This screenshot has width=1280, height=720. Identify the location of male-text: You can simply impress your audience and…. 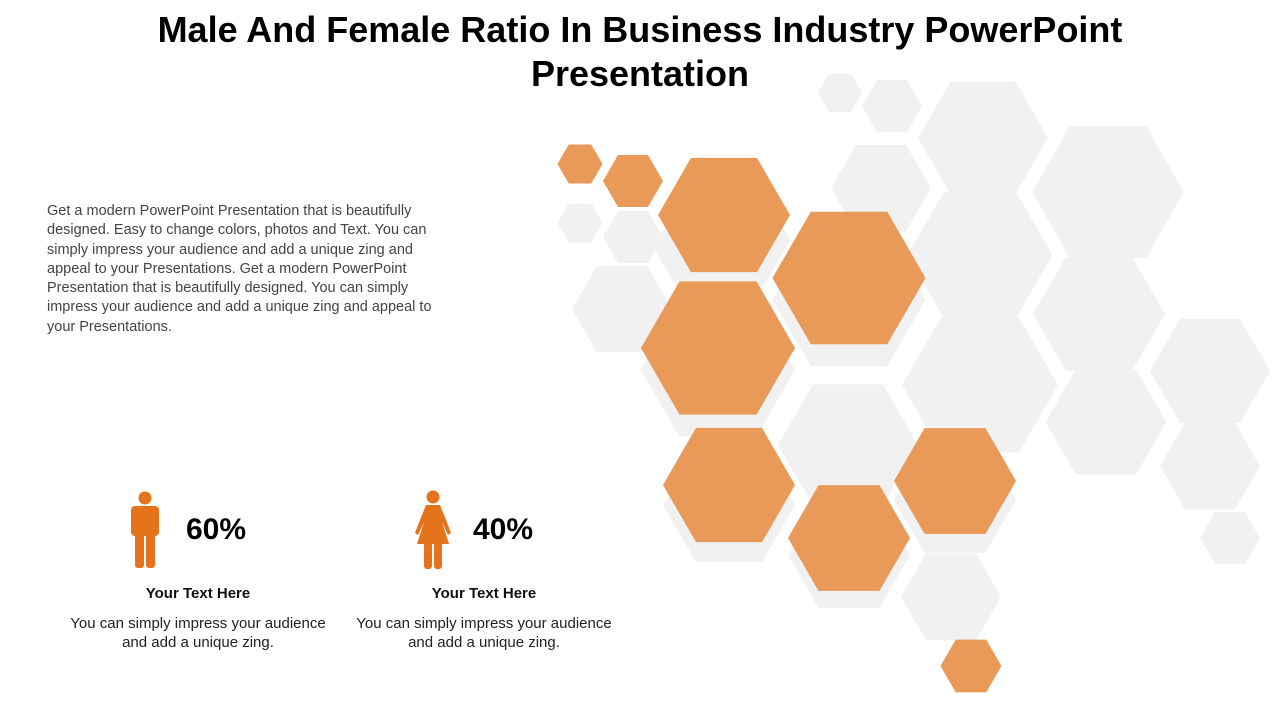
(198, 633).